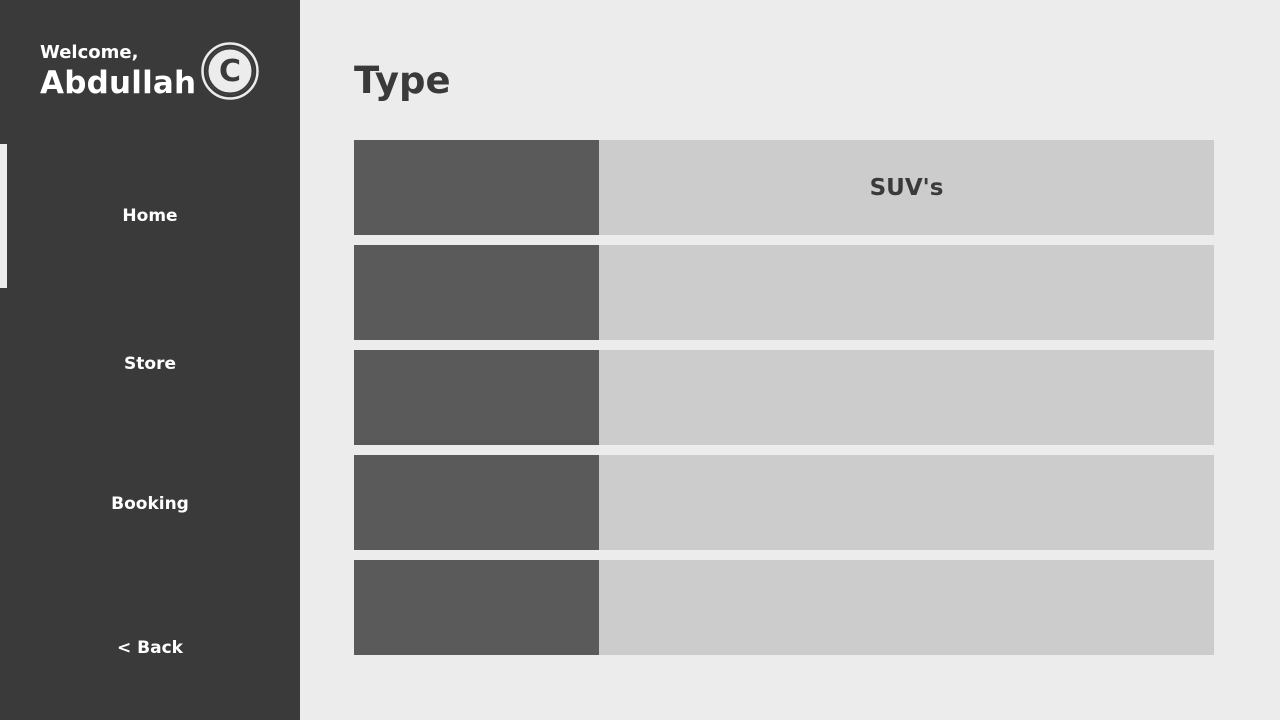  Describe the element at coordinates (906, 187) in the screenshot. I see `type-label: SUV's` at that location.